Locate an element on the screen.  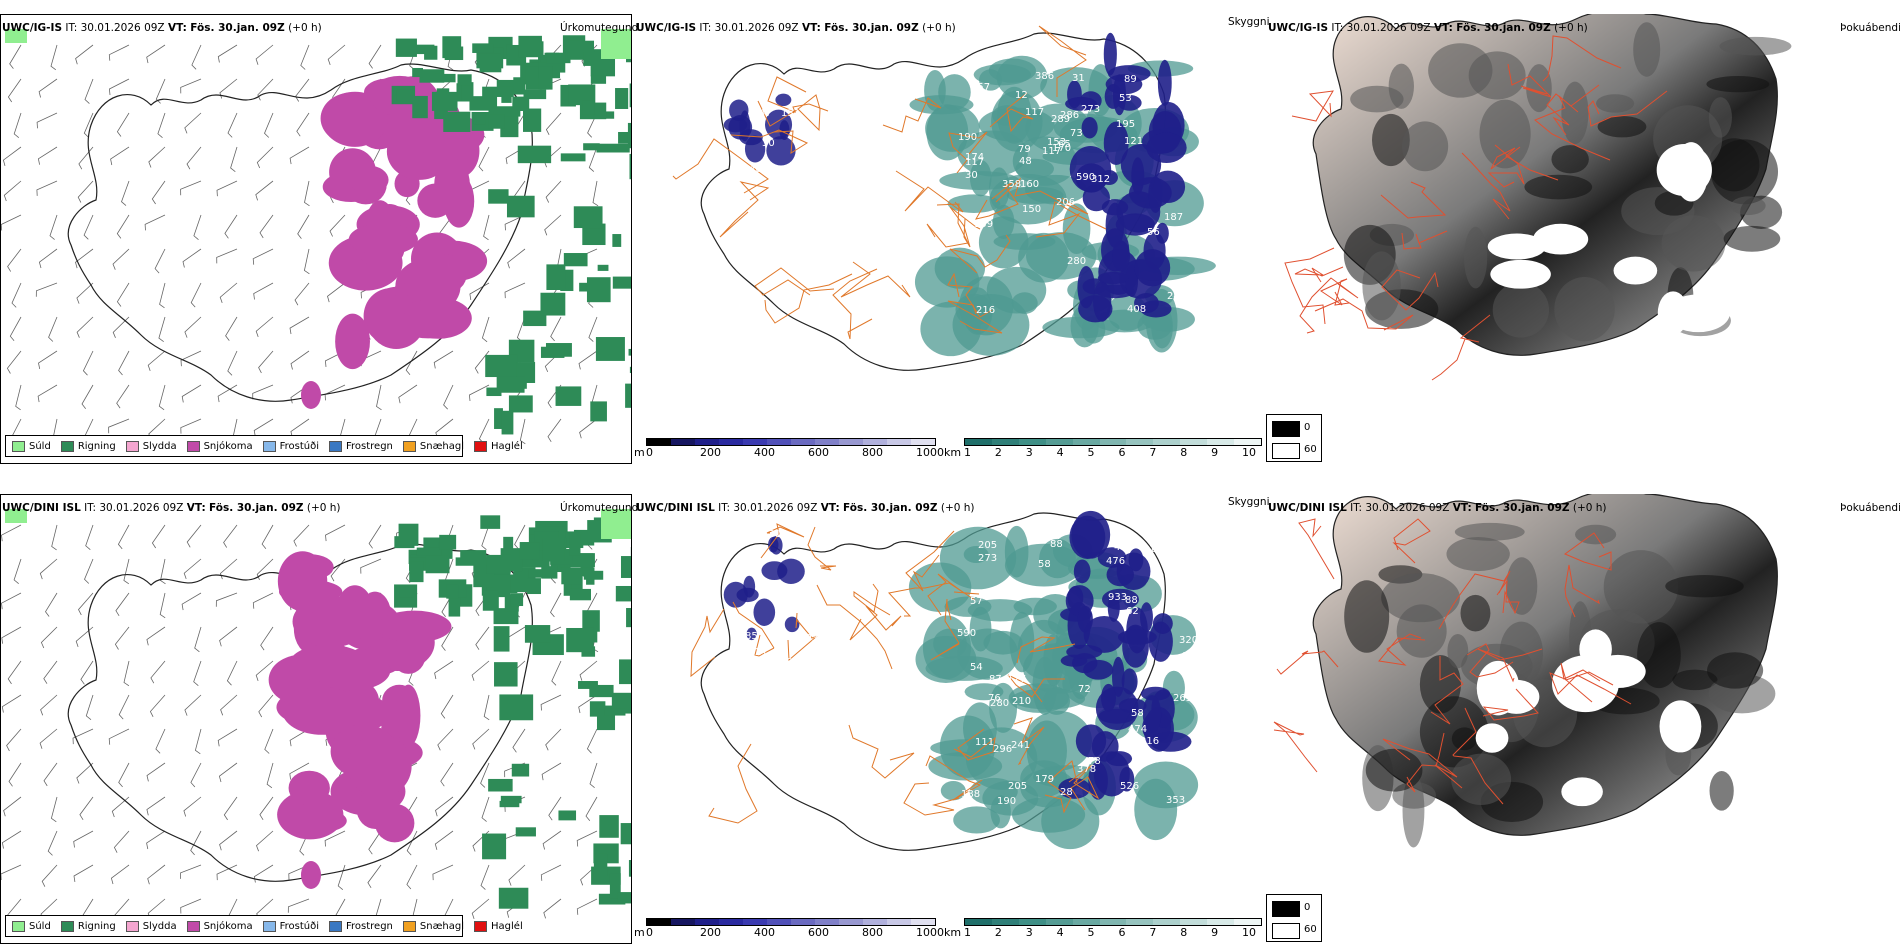
colorbar-unit: km is located at coordinates (953, 452).